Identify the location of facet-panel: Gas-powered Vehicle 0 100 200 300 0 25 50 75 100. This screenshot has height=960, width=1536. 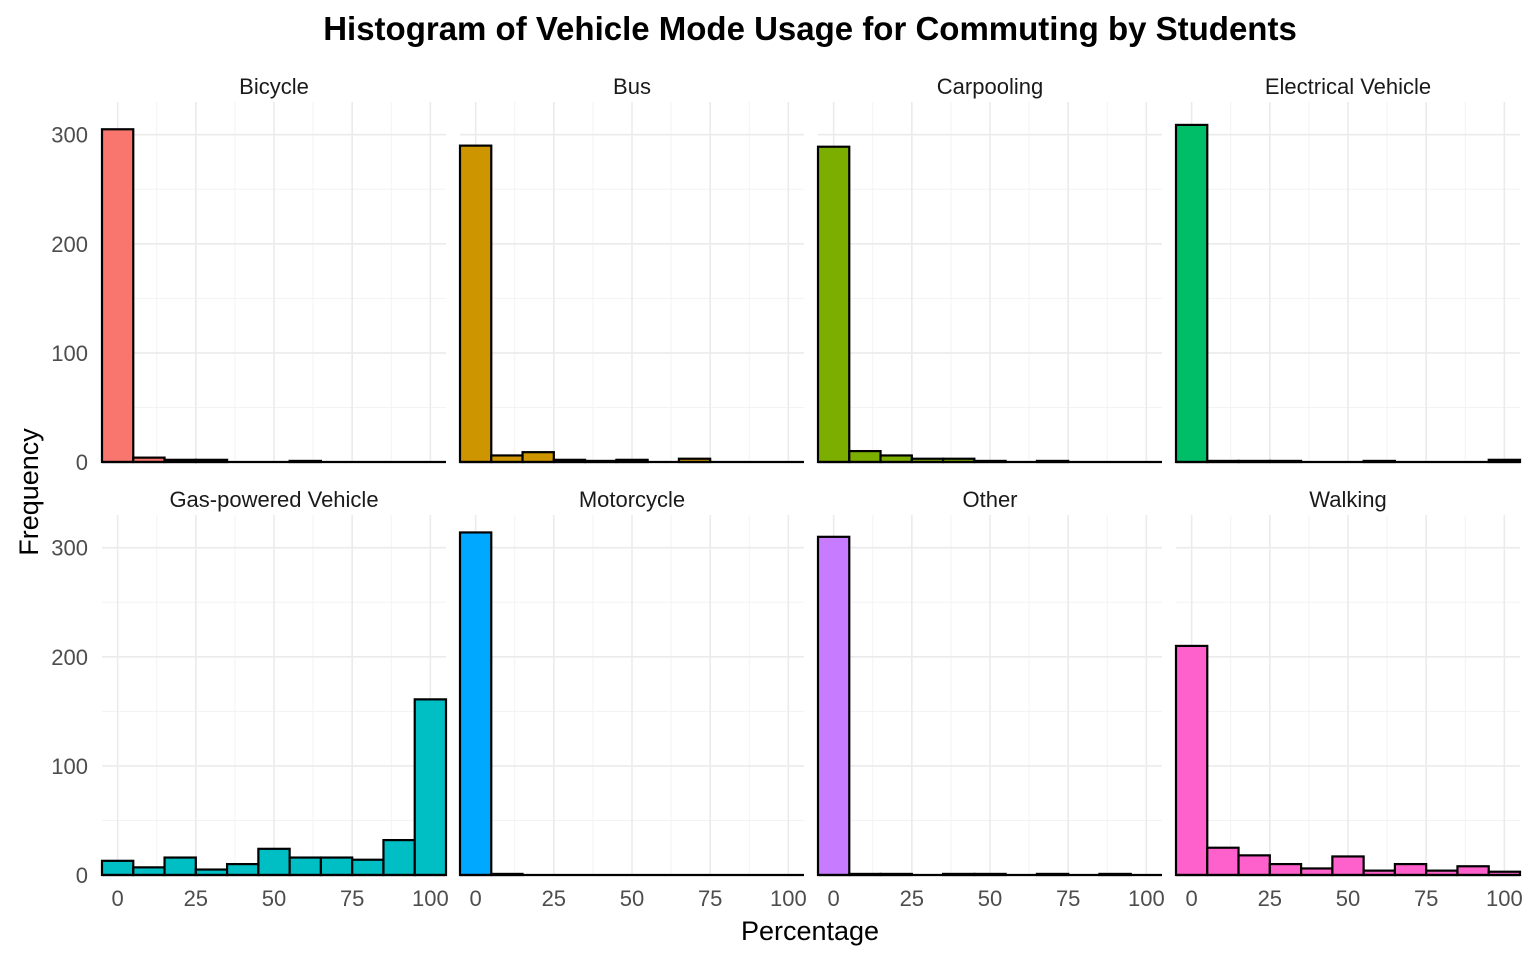
(249, 699).